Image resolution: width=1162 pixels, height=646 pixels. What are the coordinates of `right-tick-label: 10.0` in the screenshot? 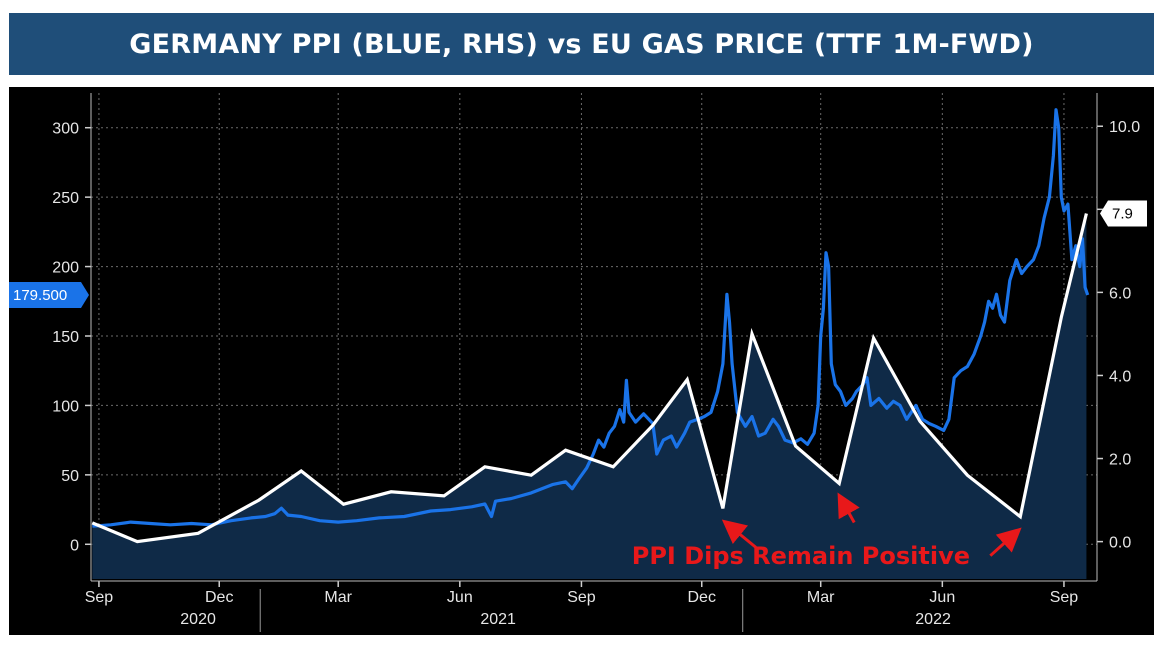 It's located at (1124, 127).